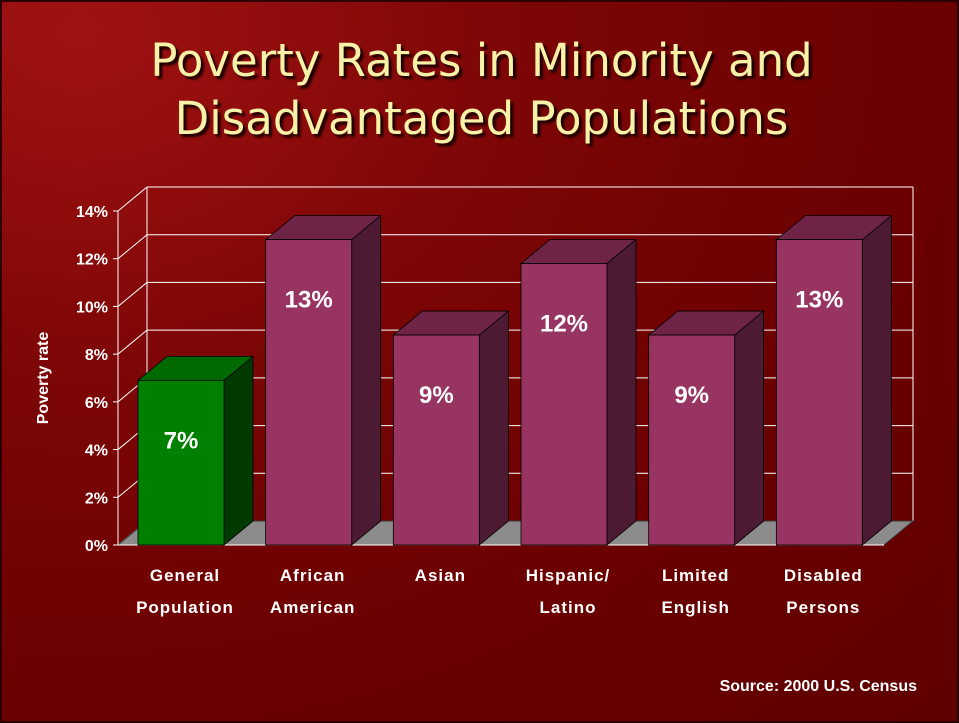 Image resolution: width=959 pixels, height=723 pixels. What do you see at coordinates (440, 575) in the screenshot?
I see `x-tick-label: Asian` at bounding box center [440, 575].